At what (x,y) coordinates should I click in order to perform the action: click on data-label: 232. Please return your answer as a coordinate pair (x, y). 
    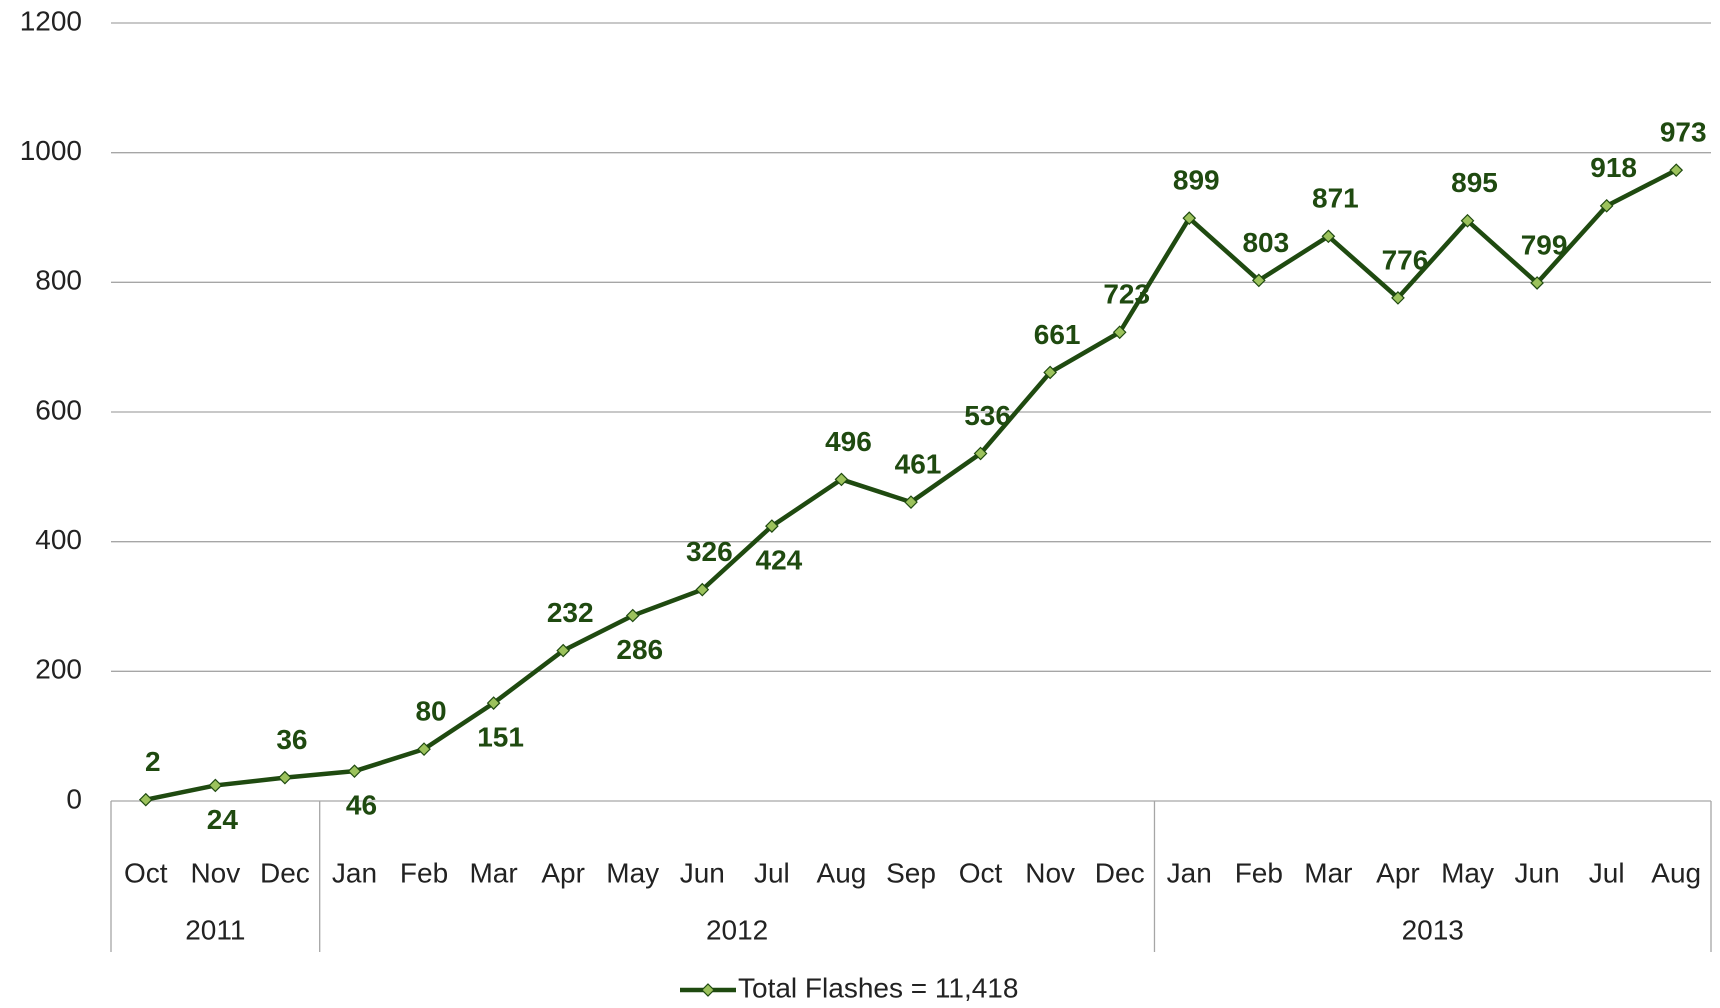
    Looking at the image, I should click on (570, 612).